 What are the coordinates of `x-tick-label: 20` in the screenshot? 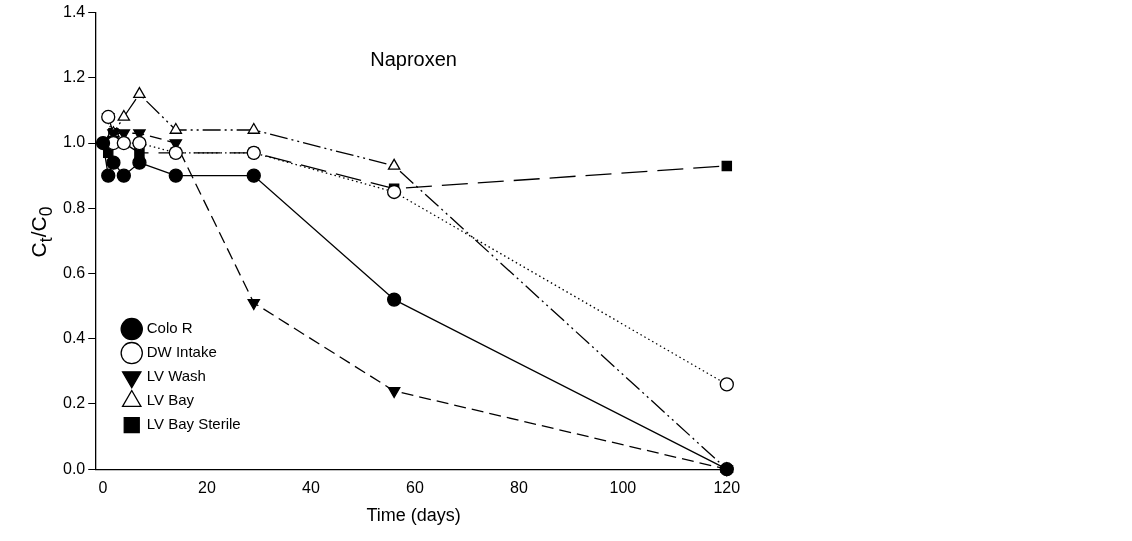 It's located at (207, 488).